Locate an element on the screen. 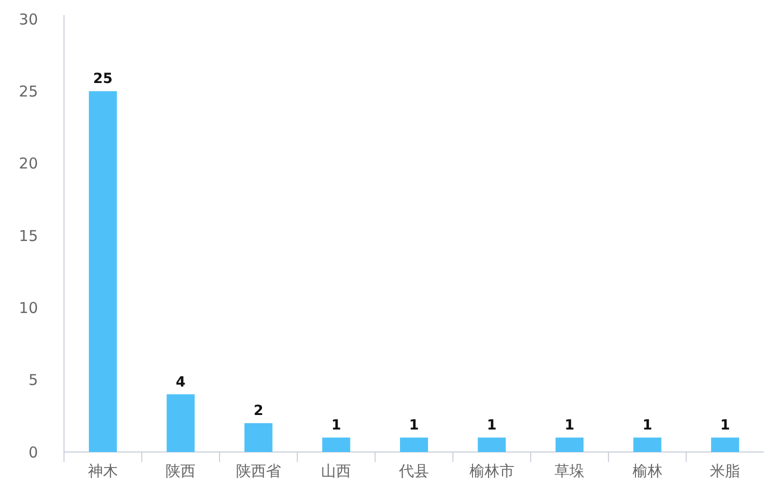 The width and height of the screenshot is (765, 484). y-tick-label: 0 is located at coordinates (33, 452).